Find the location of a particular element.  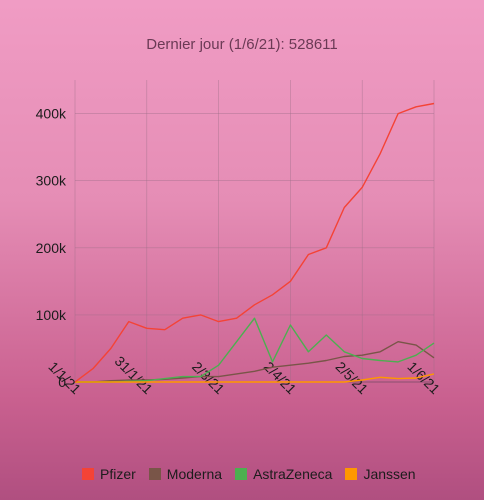

y-tick-label: 200k is located at coordinates (51, 248).